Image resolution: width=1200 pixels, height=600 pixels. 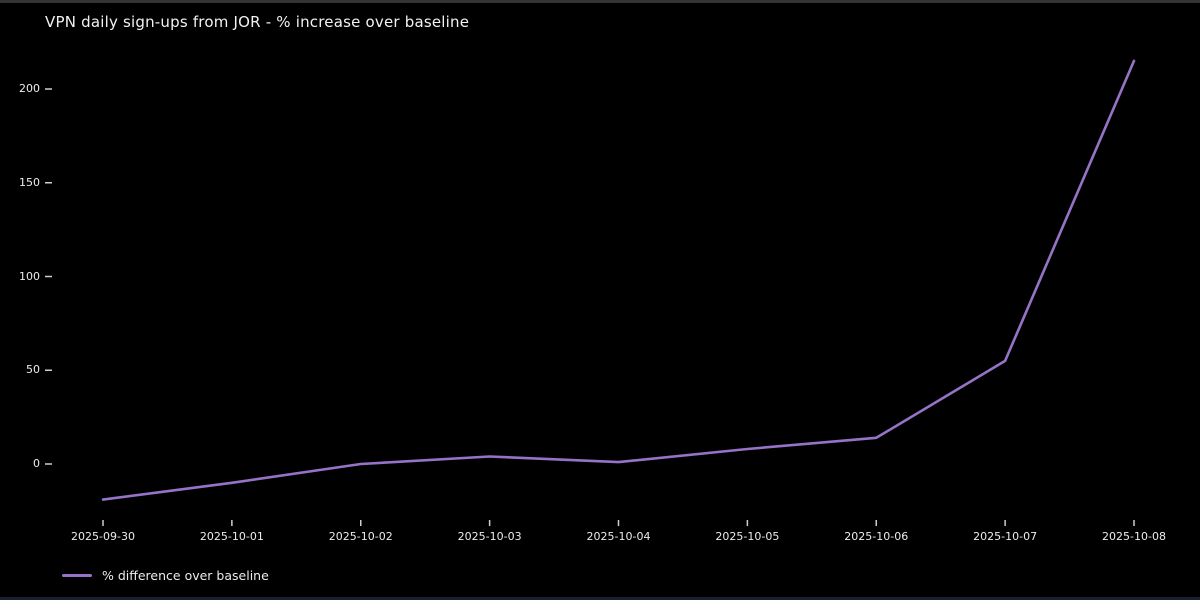 What do you see at coordinates (1005, 536) in the screenshot?
I see `x-axis-tick-label: 2025-10-07` at bounding box center [1005, 536].